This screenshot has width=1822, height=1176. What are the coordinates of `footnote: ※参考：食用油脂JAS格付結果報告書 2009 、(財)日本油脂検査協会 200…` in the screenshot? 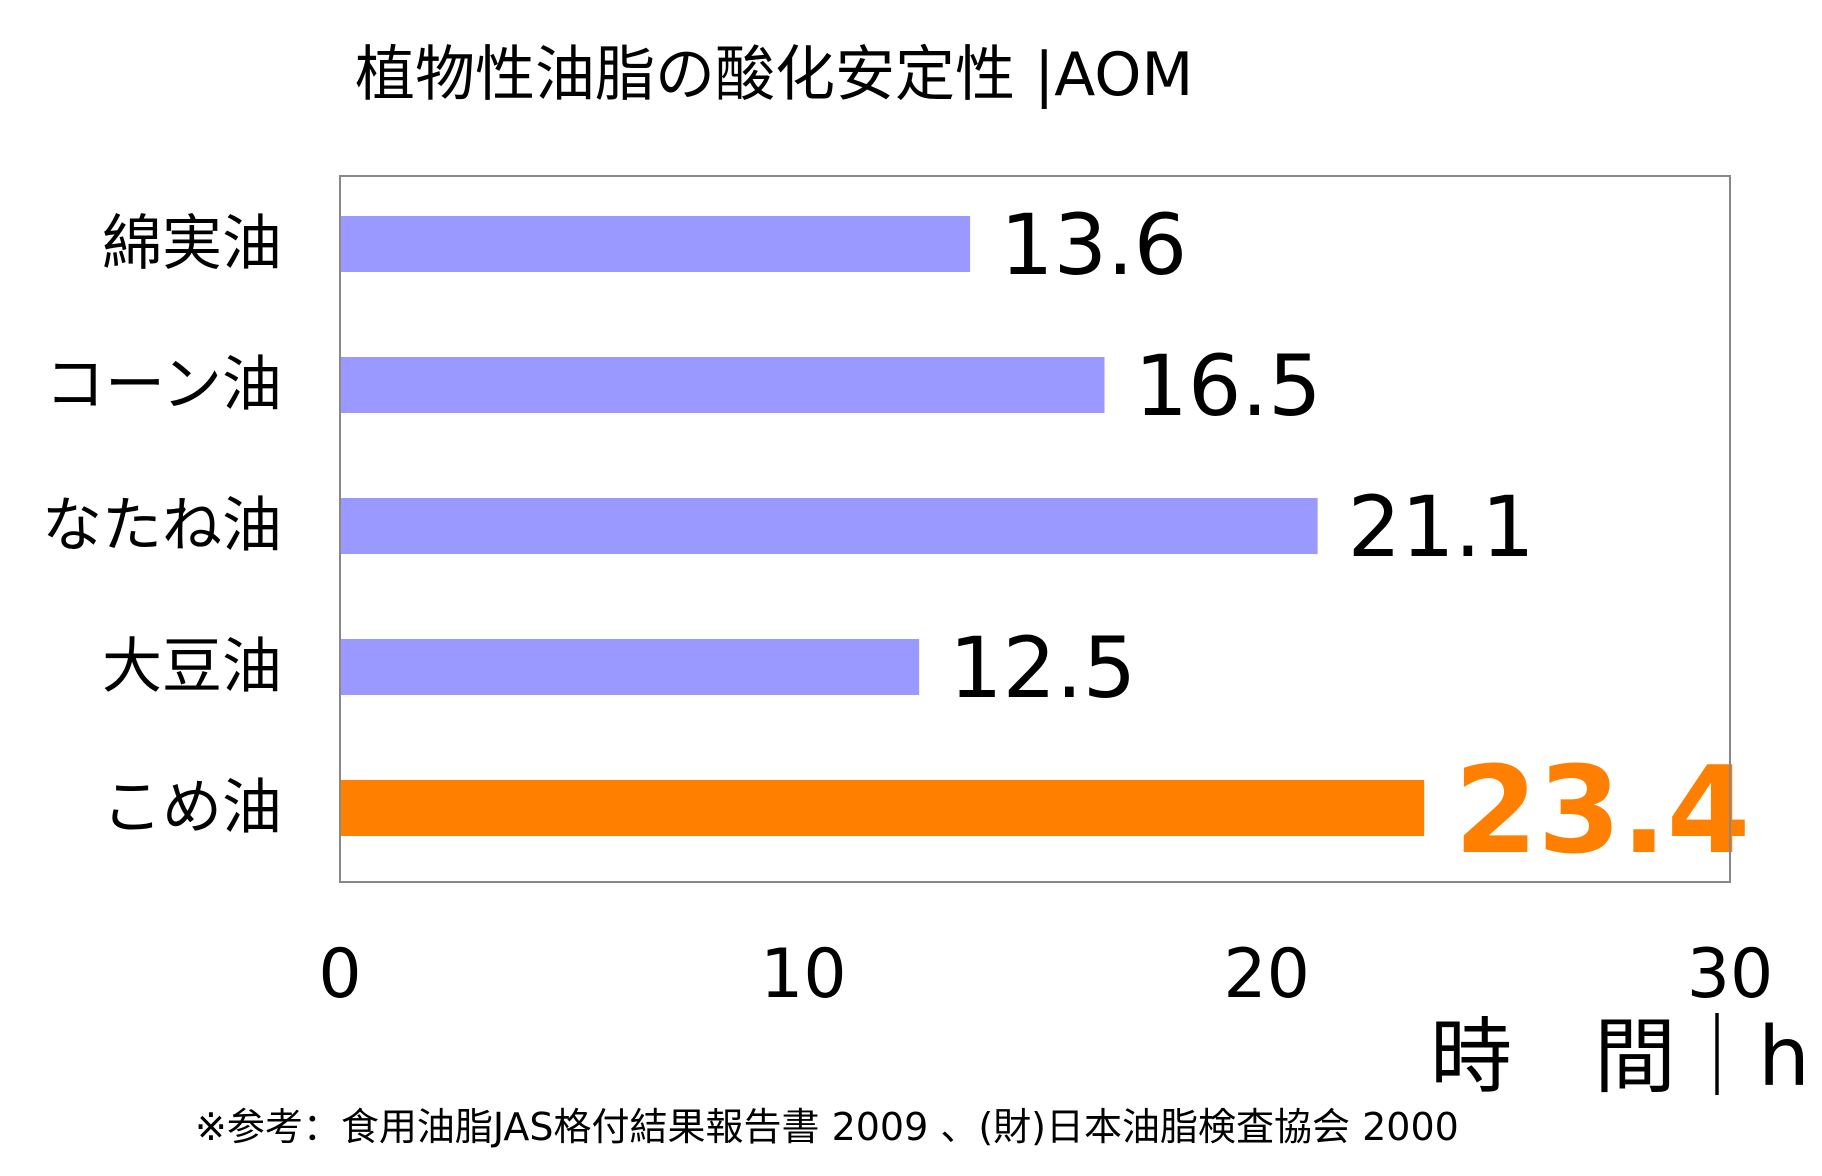 It's located at (827, 1127).